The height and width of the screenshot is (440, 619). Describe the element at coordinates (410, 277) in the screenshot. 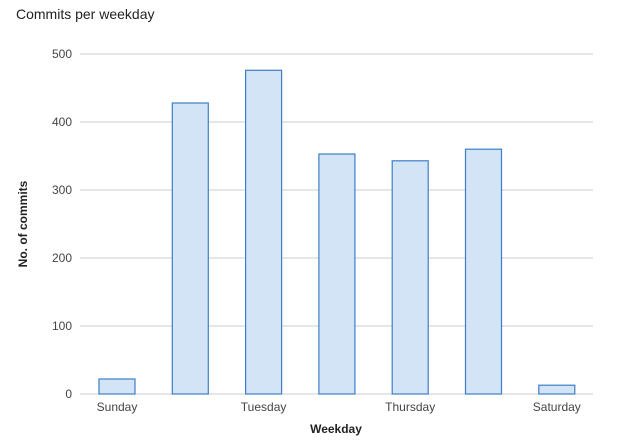

I see `bar-thursday` at that location.